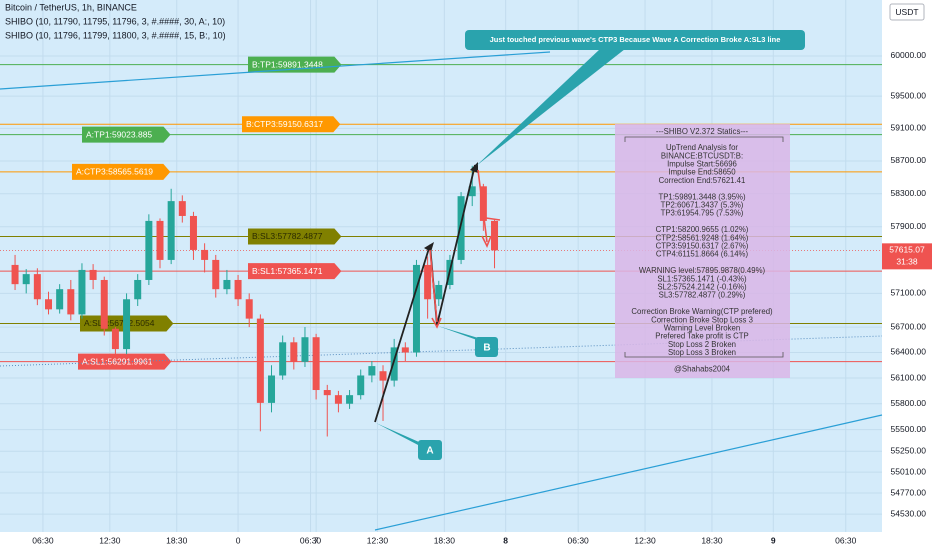 This screenshot has height=550, width=932. Describe the element at coordinates (119, 134) in the screenshot. I see `level-label: A:TP1:59023.885` at that location.